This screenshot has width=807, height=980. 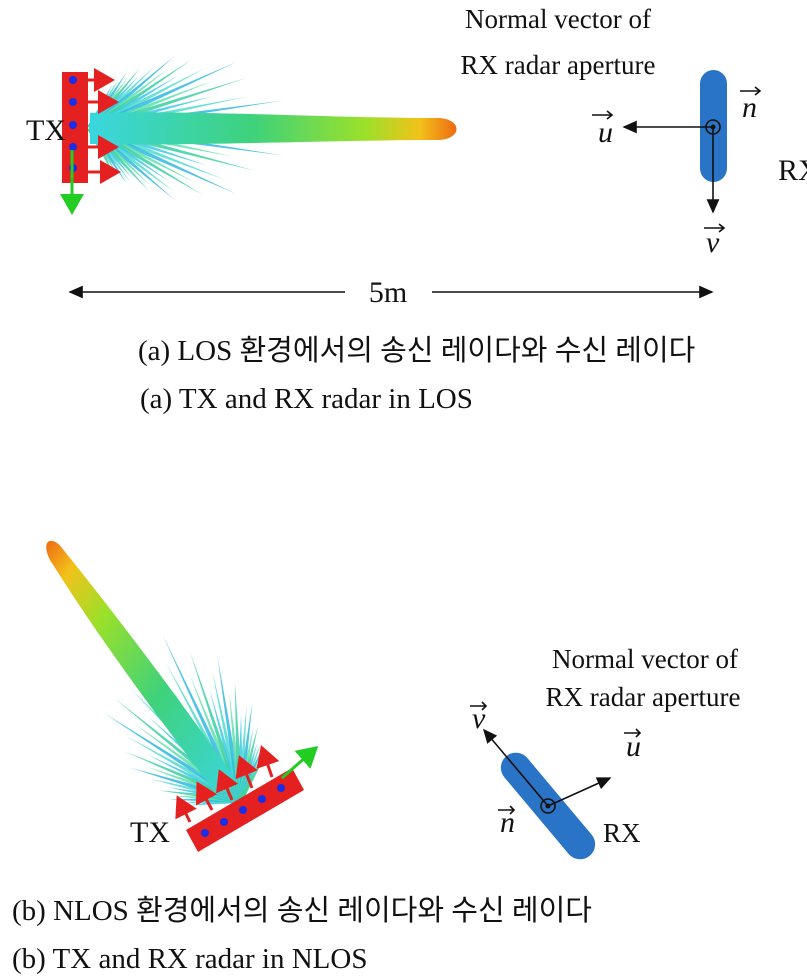 What do you see at coordinates (579, 792) in the screenshot?
I see `u-vector` at bounding box center [579, 792].